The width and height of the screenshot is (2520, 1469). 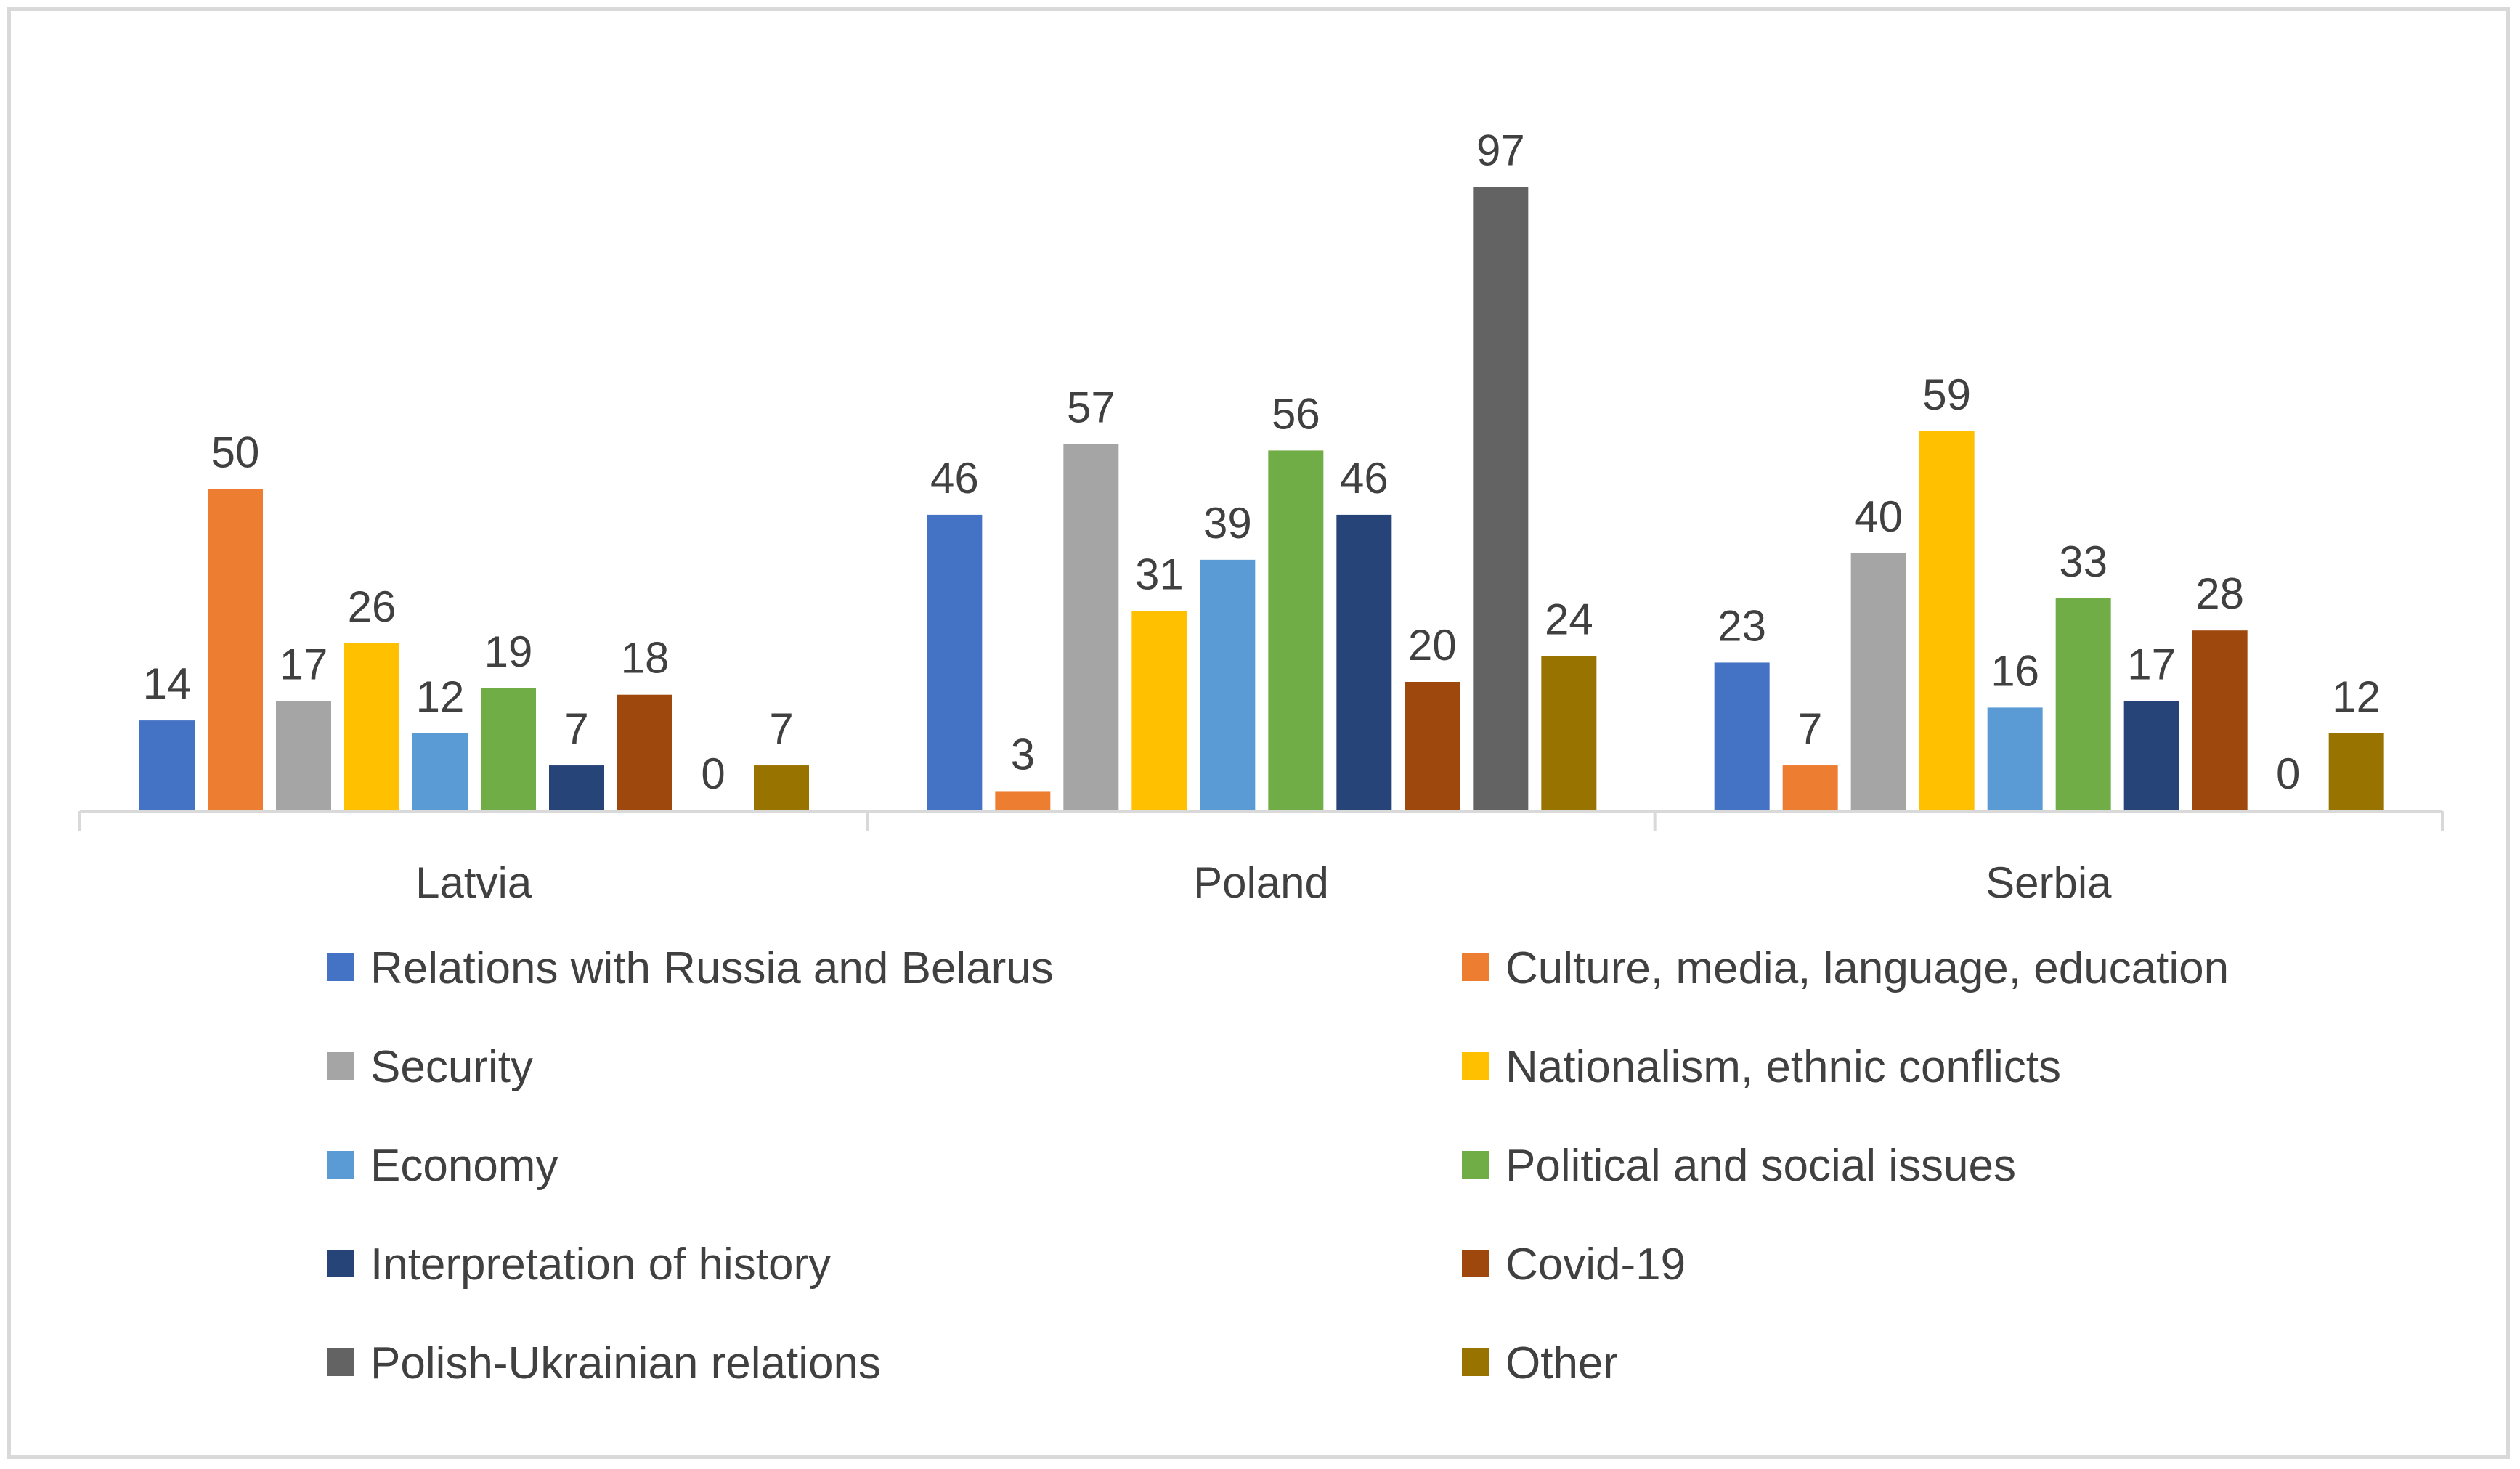 What do you see at coordinates (1595, 1265) in the screenshot?
I see `legend-label-covid-19: Covid-19` at bounding box center [1595, 1265].